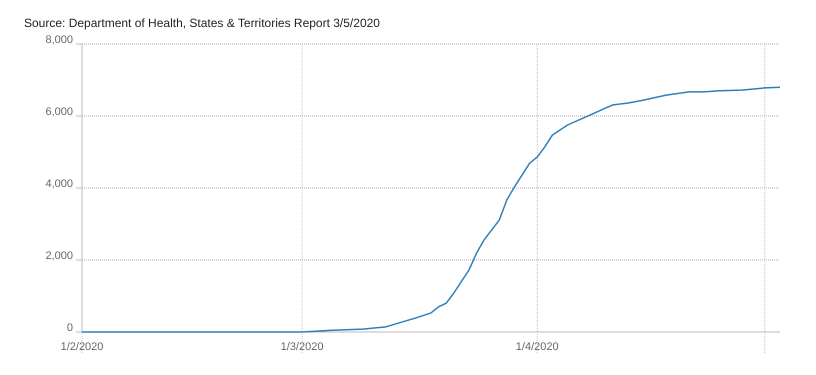 The height and width of the screenshot is (375, 816). Describe the element at coordinates (59, 184) in the screenshot. I see `y-tick-label: 4,000` at that location.